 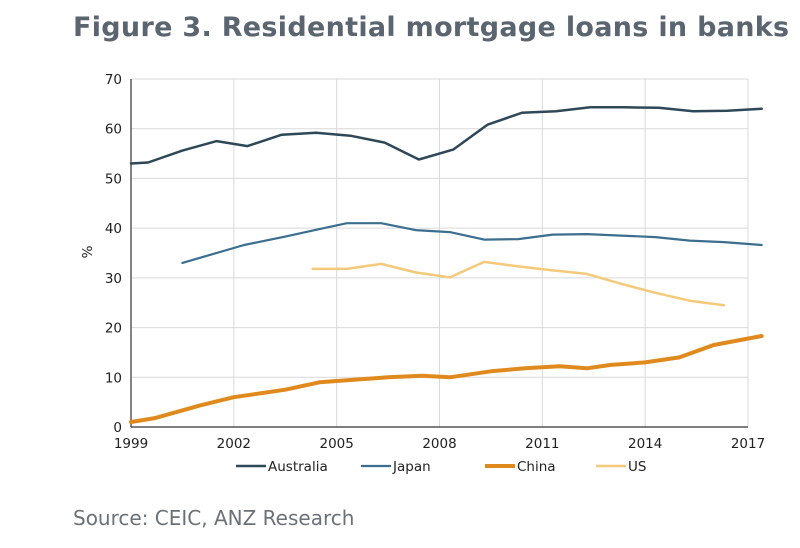 I want to click on legend-label: China, so click(x=536, y=467).